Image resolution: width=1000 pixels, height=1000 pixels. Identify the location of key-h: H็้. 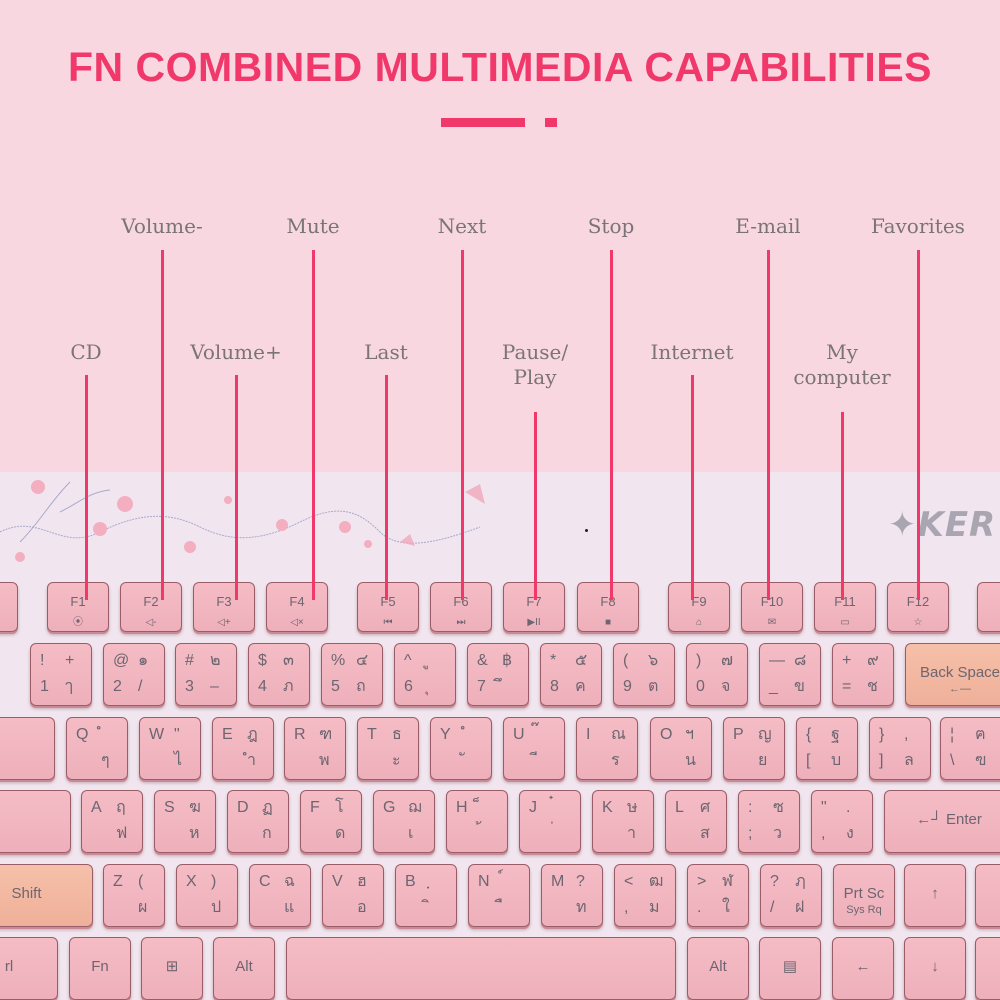
(477, 821).